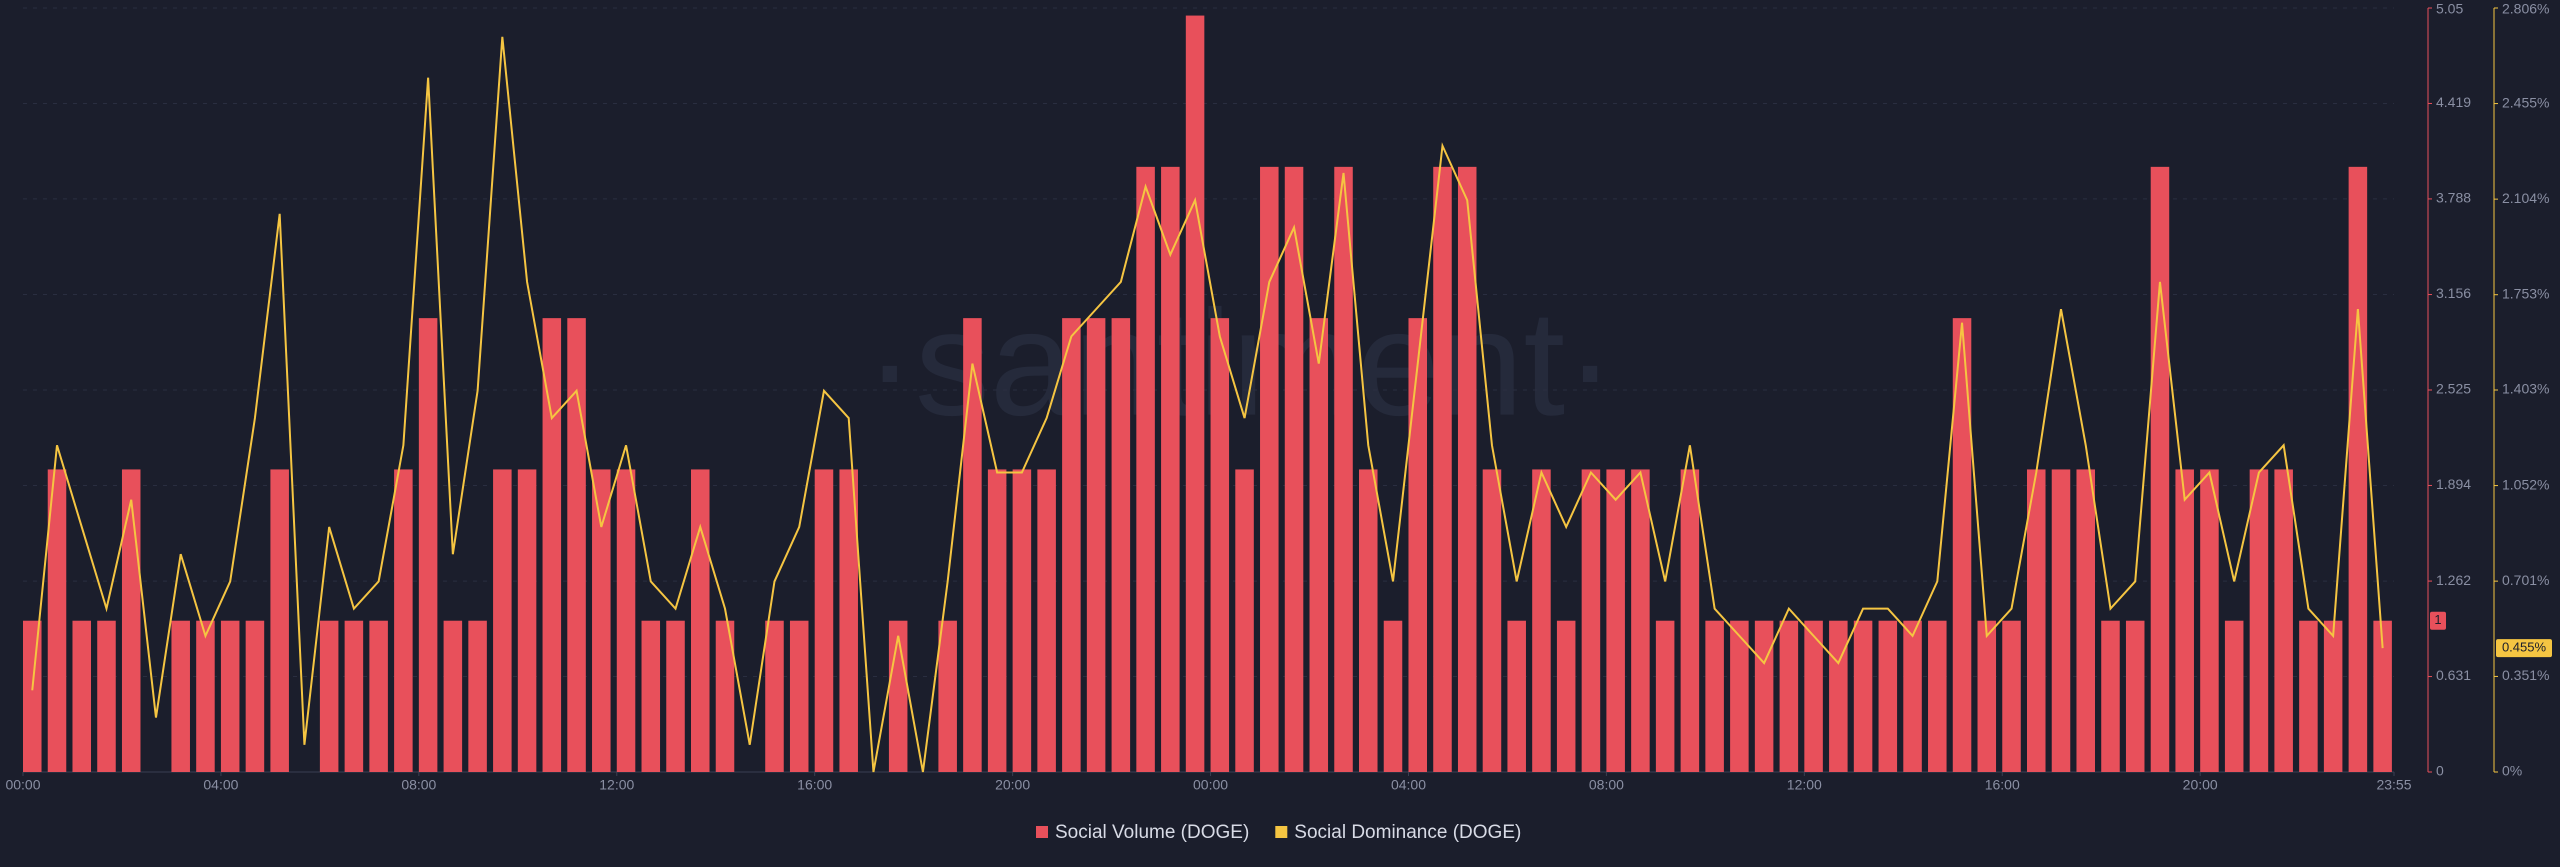 The width and height of the screenshot is (2560, 867). Describe the element at coordinates (2453, 484) in the screenshot. I see `y-tick-label: 1.894` at that location.